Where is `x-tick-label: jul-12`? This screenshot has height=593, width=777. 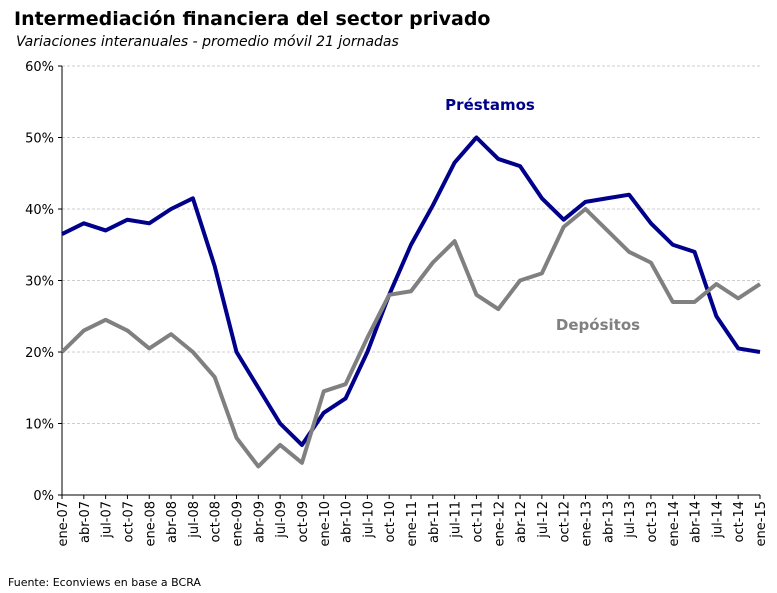 x-tick-label: jul-12 is located at coordinates (543, 520).